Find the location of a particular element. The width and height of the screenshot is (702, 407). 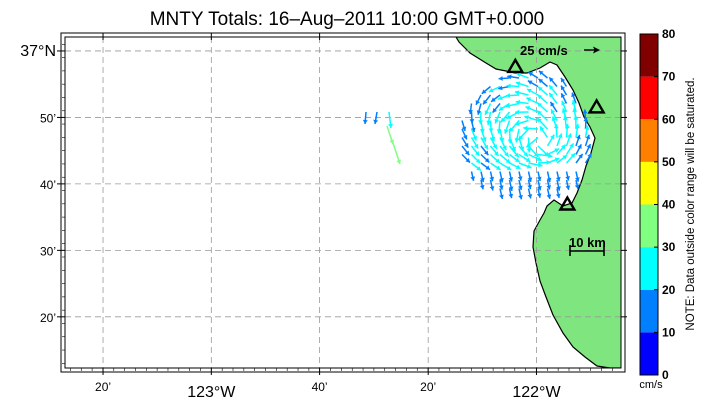

colorbar-tick-label: 70 is located at coordinates (669, 77).